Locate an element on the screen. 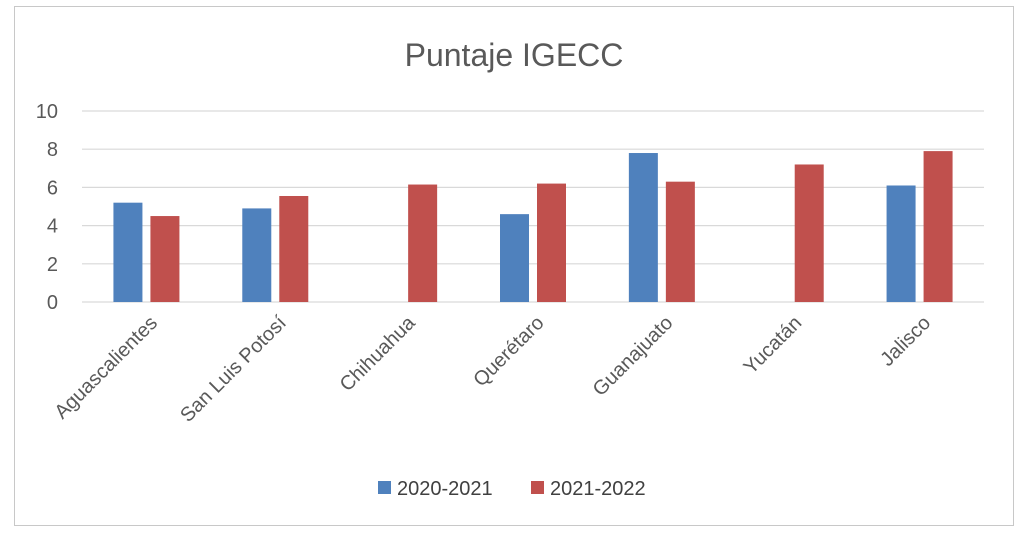 The image size is (1026, 542). bar-2021-2022-Yucatán is located at coordinates (809, 233).